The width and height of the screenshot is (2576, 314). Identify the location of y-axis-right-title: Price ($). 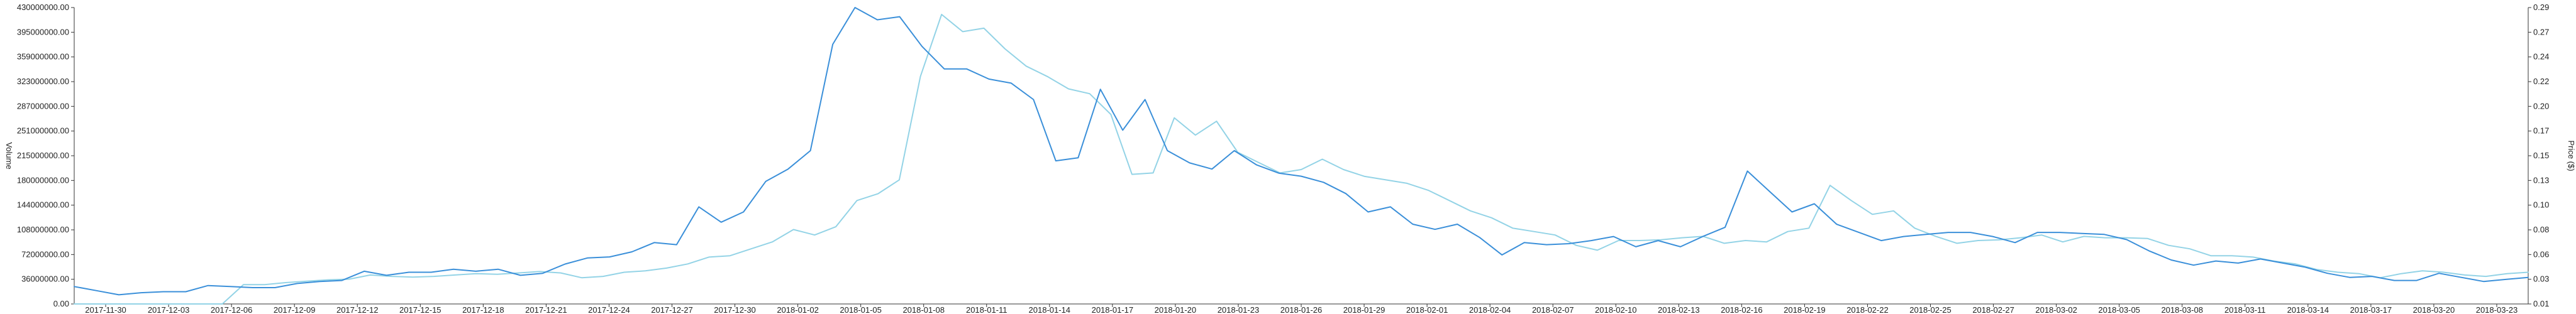
(2571, 155).